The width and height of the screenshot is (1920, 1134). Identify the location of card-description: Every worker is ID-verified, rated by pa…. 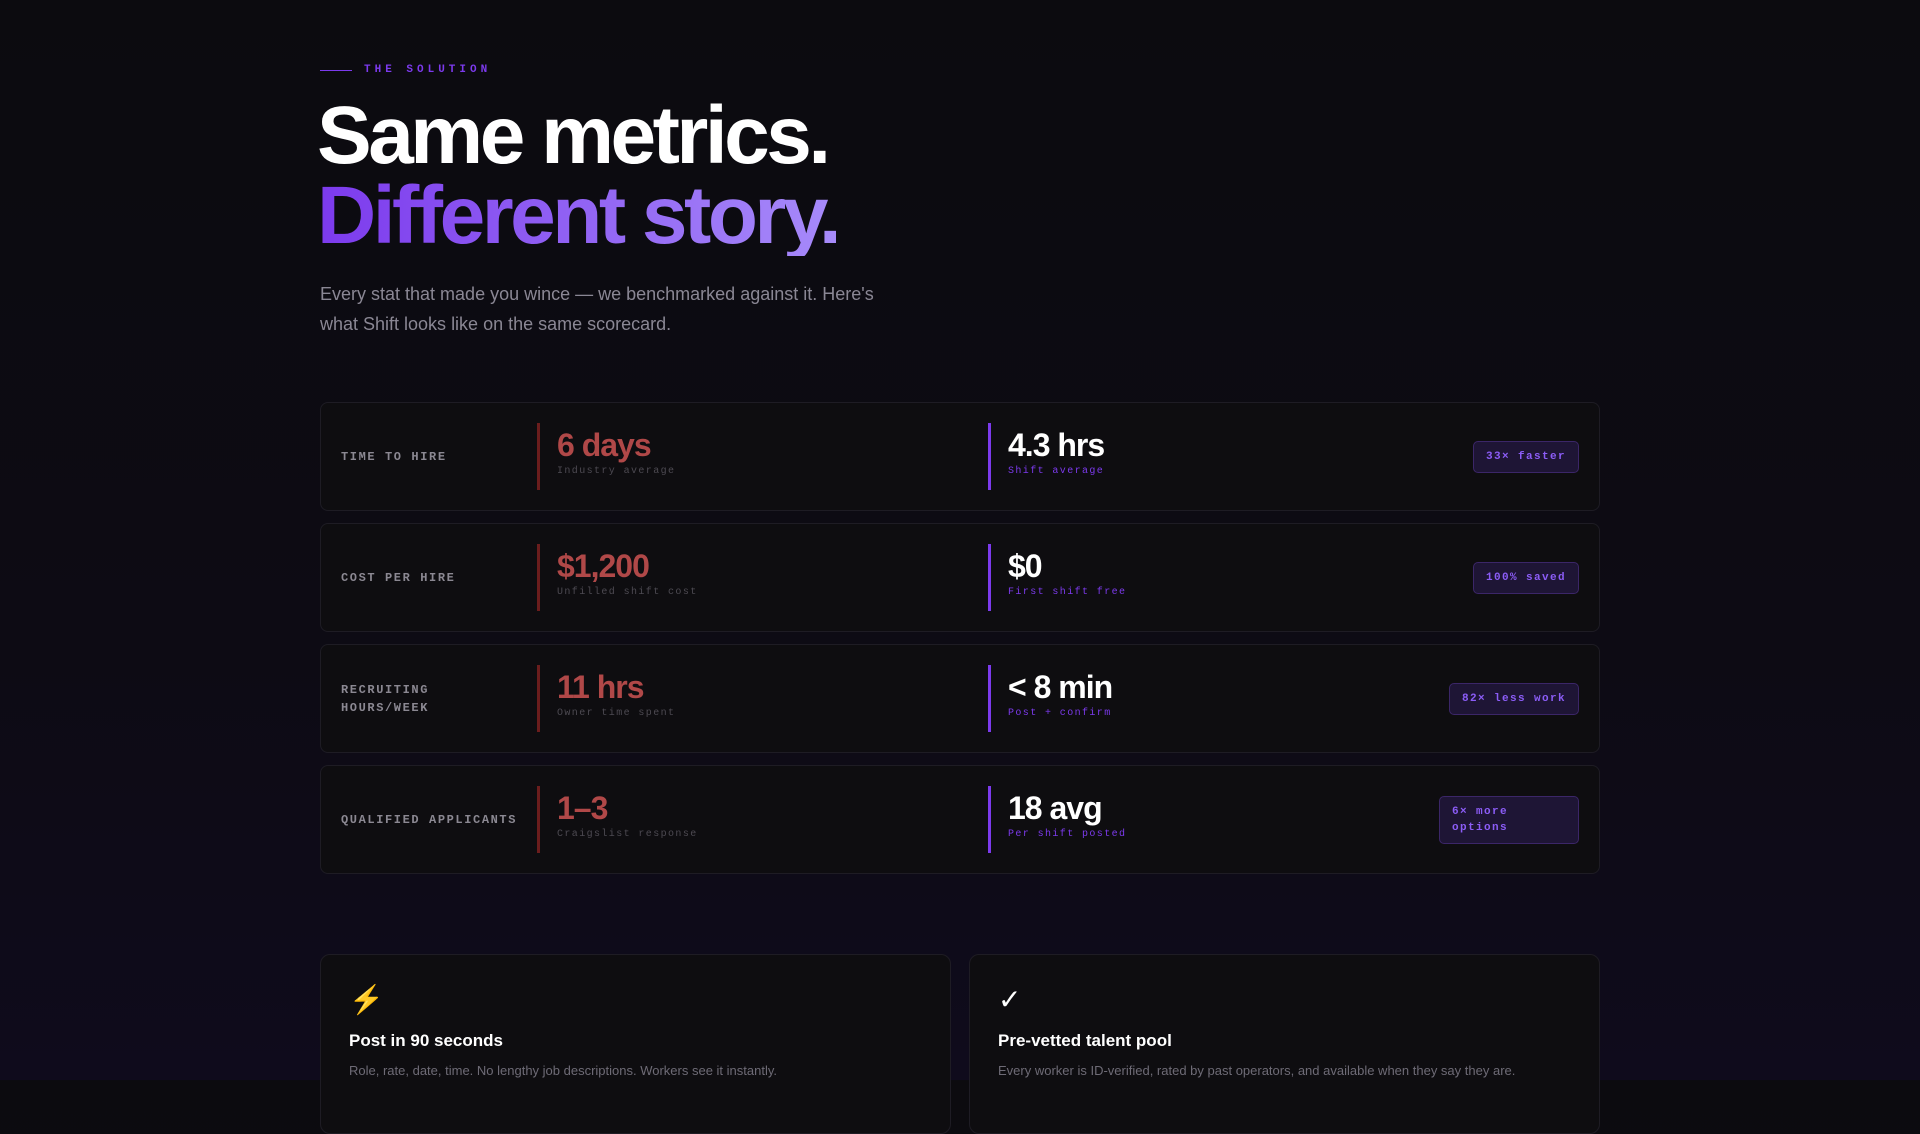
(1257, 1070).